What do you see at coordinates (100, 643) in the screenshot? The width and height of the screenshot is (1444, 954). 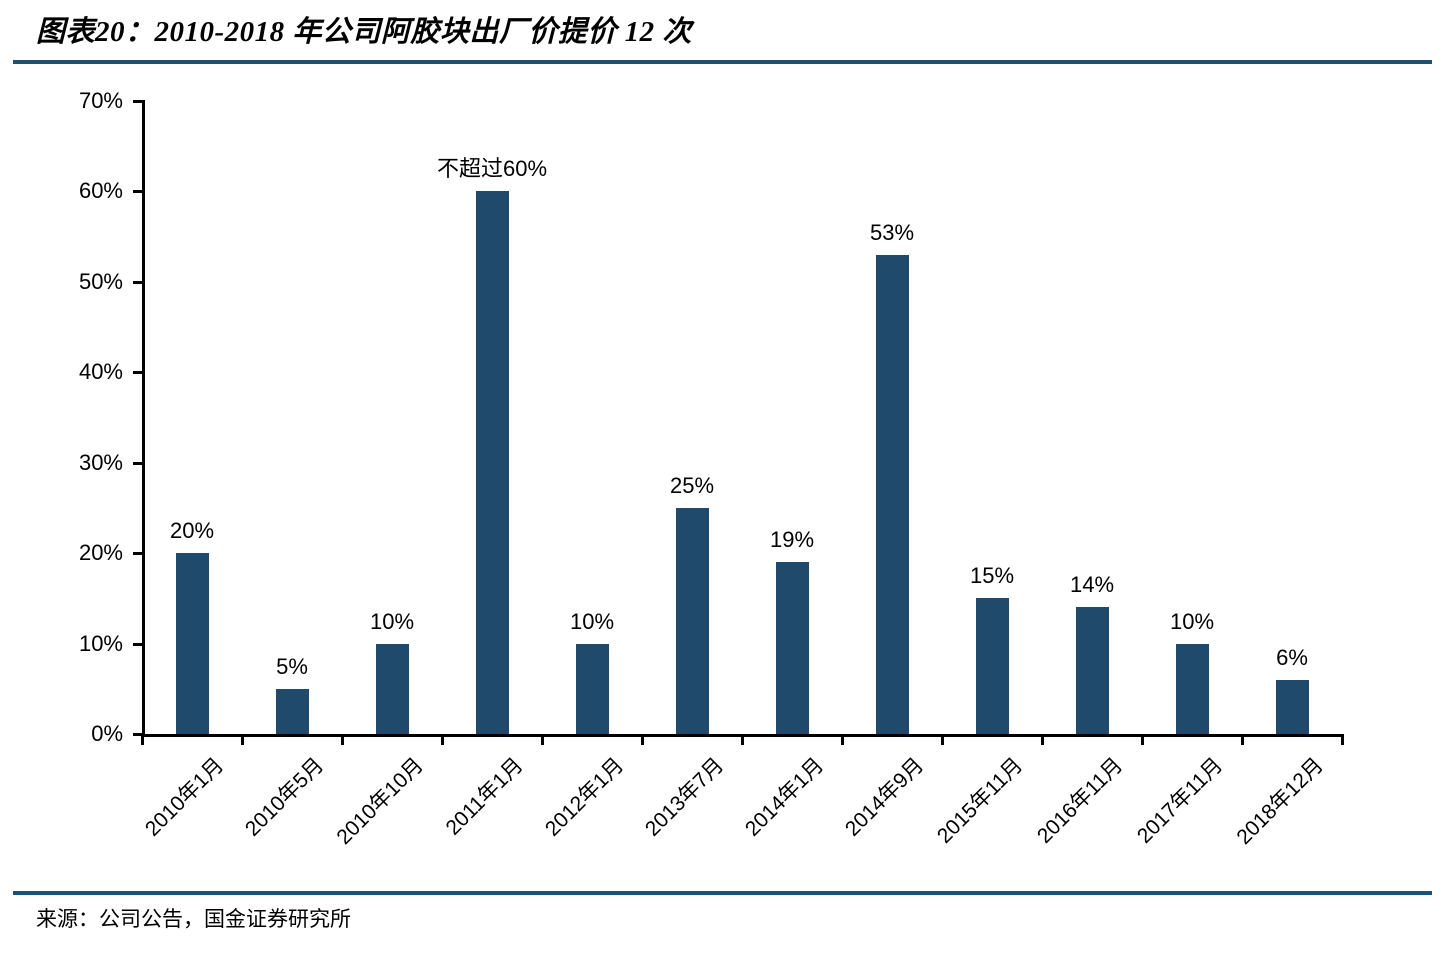 I see `y-axis-tick-label: 10%` at bounding box center [100, 643].